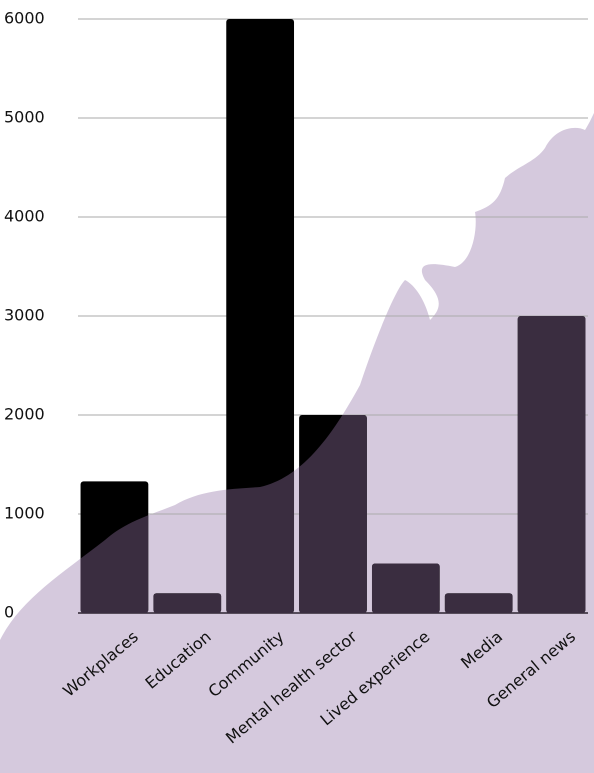 The image size is (594, 773). What do you see at coordinates (24, 315) in the screenshot?
I see `y-tick-label: 3000` at bounding box center [24, 315].